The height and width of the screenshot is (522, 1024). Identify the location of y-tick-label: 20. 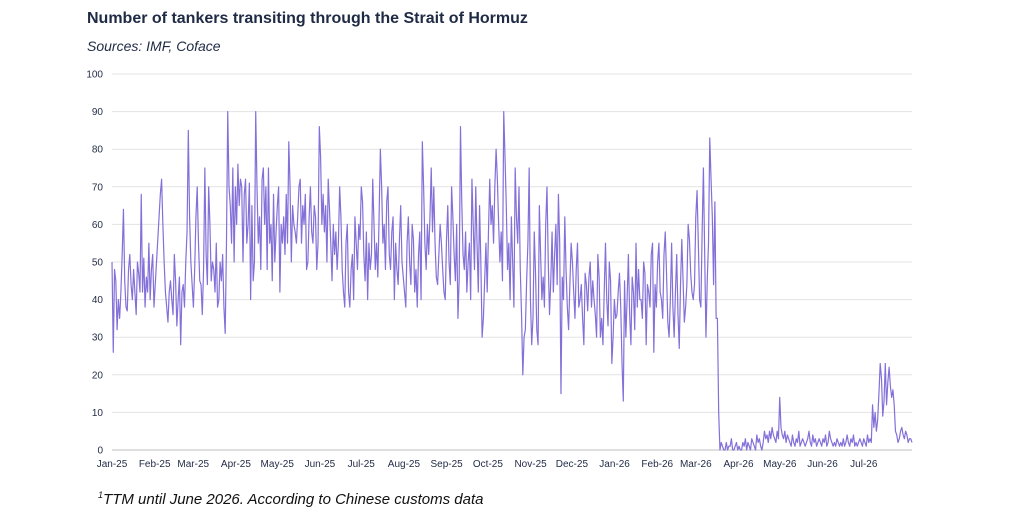
(98, 375).